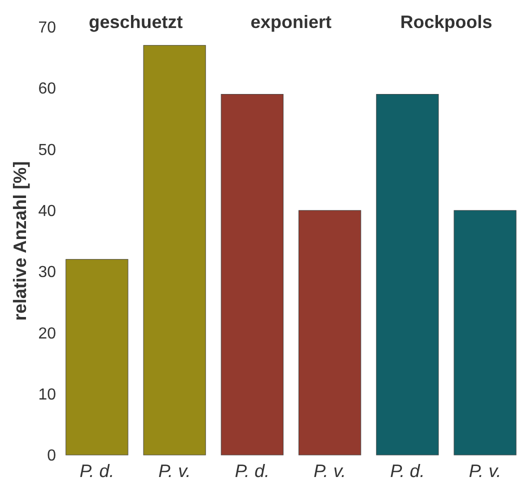 The width and height of the screenshot is (524, 482). I want to click on y-tick-label: 0, so click(51, 456).